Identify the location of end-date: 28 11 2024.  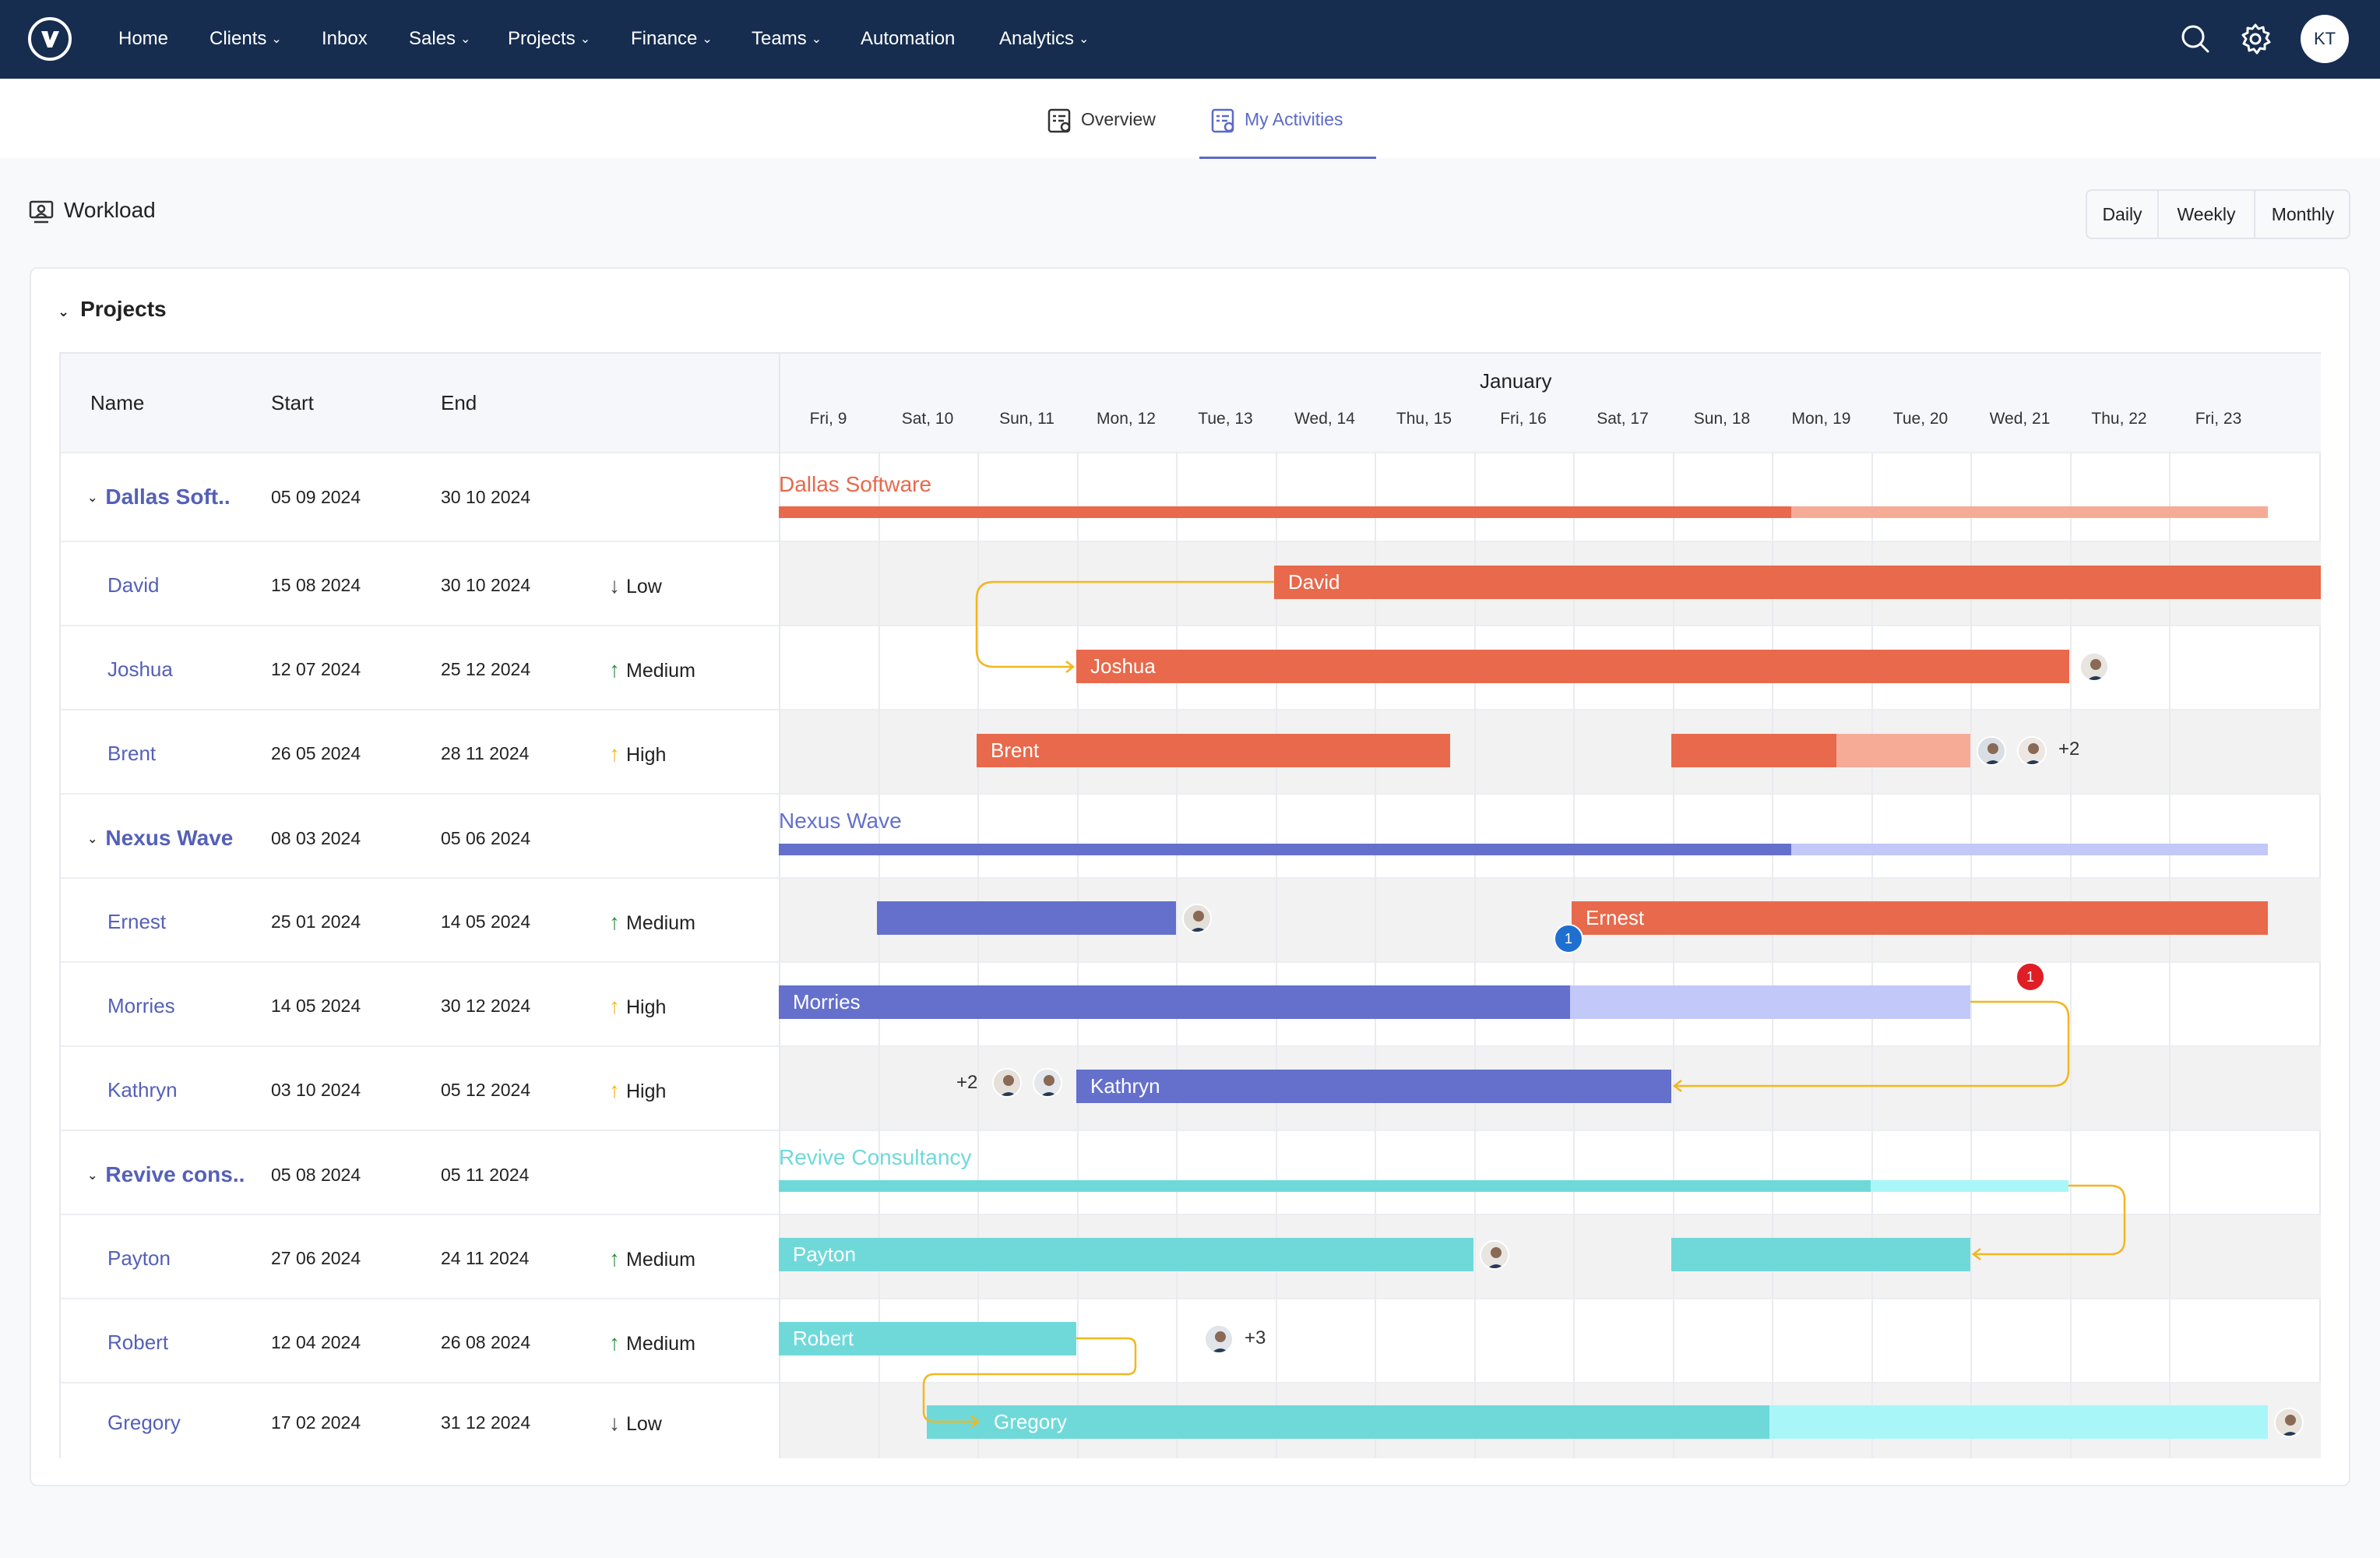
(485, 753).